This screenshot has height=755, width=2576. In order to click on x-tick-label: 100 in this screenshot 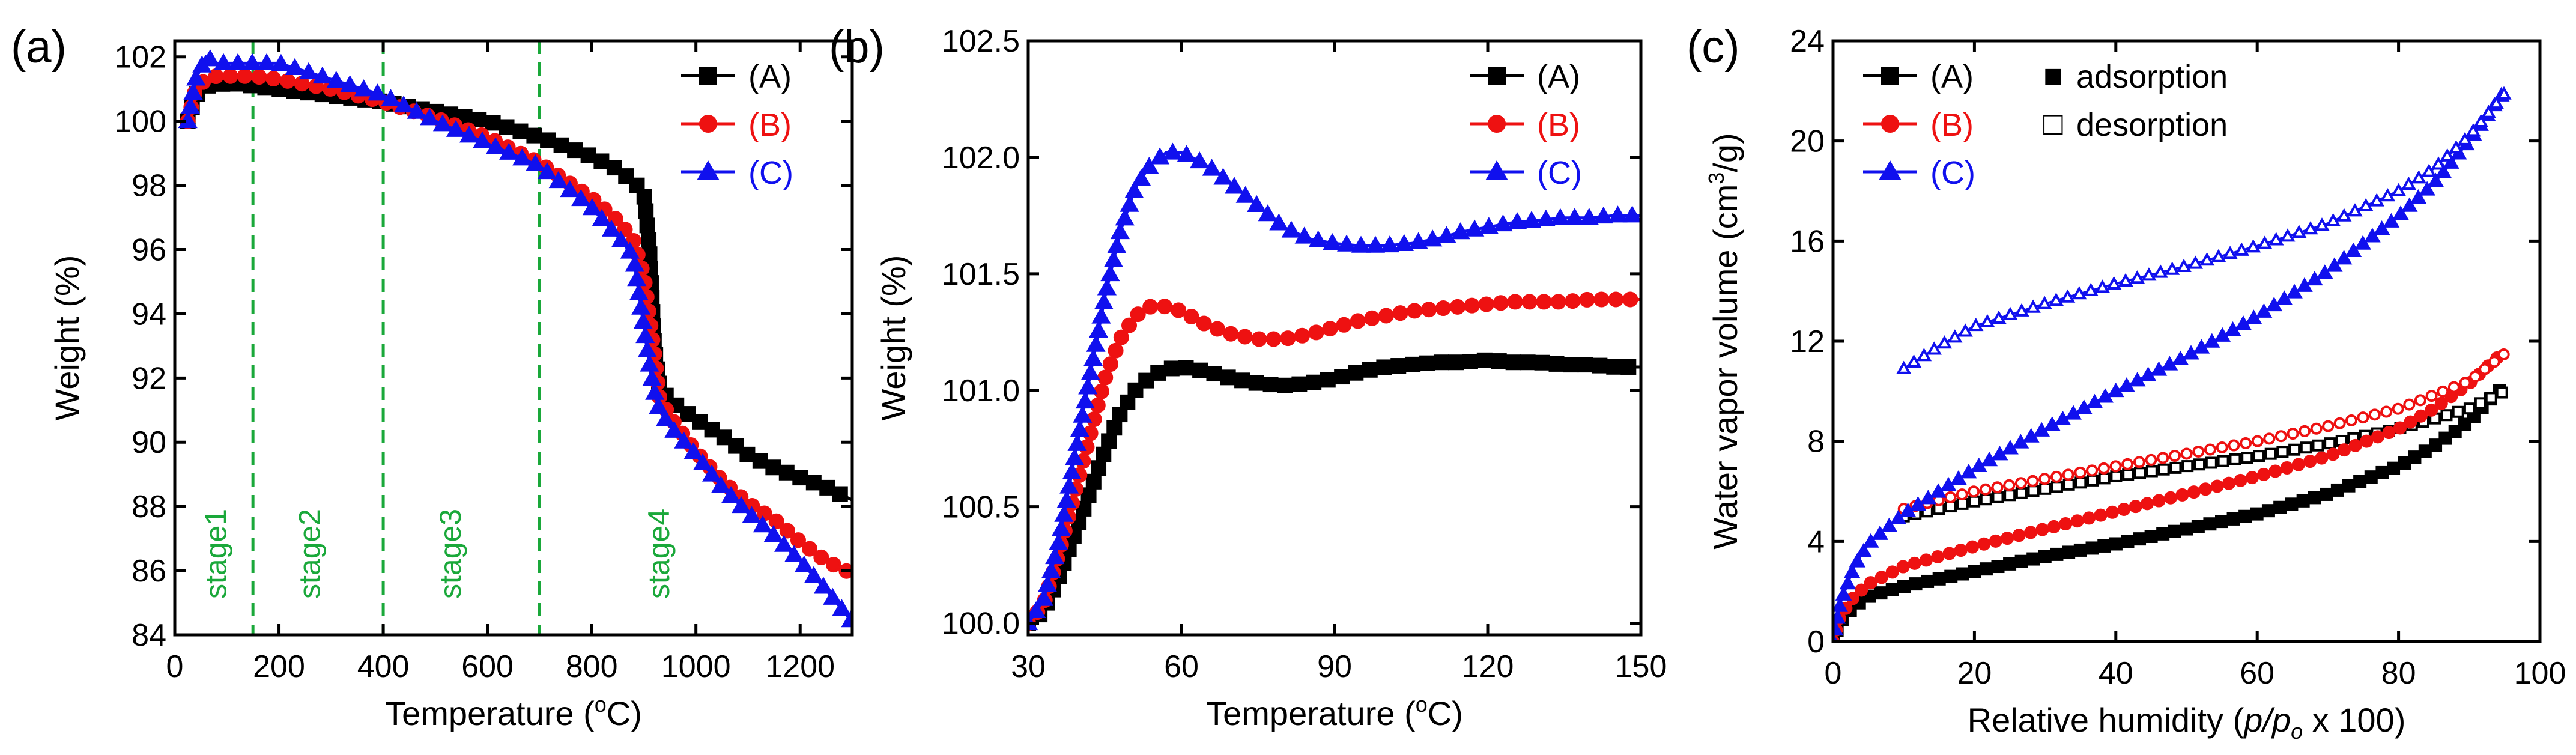, I will do `click(2540, 673)`.